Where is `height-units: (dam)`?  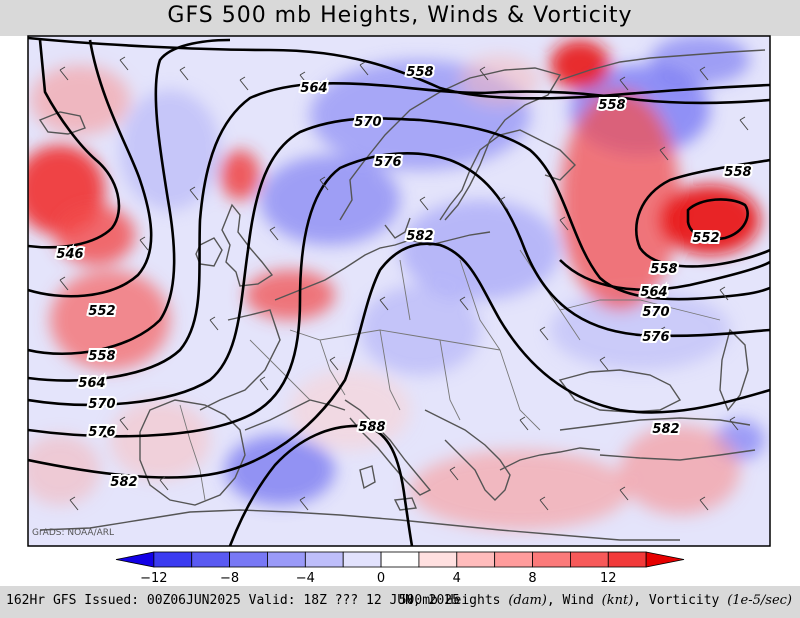 height-units: (dam) is located at coordinates (527, 600).